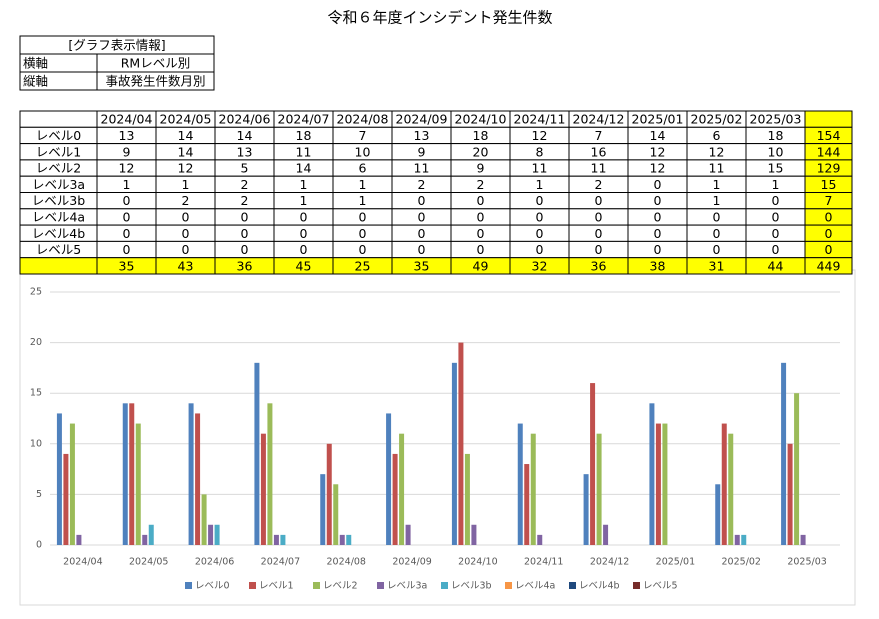 This screenshot has width=879, height=619. I want to click on table-value: 9, so click(422, 151).